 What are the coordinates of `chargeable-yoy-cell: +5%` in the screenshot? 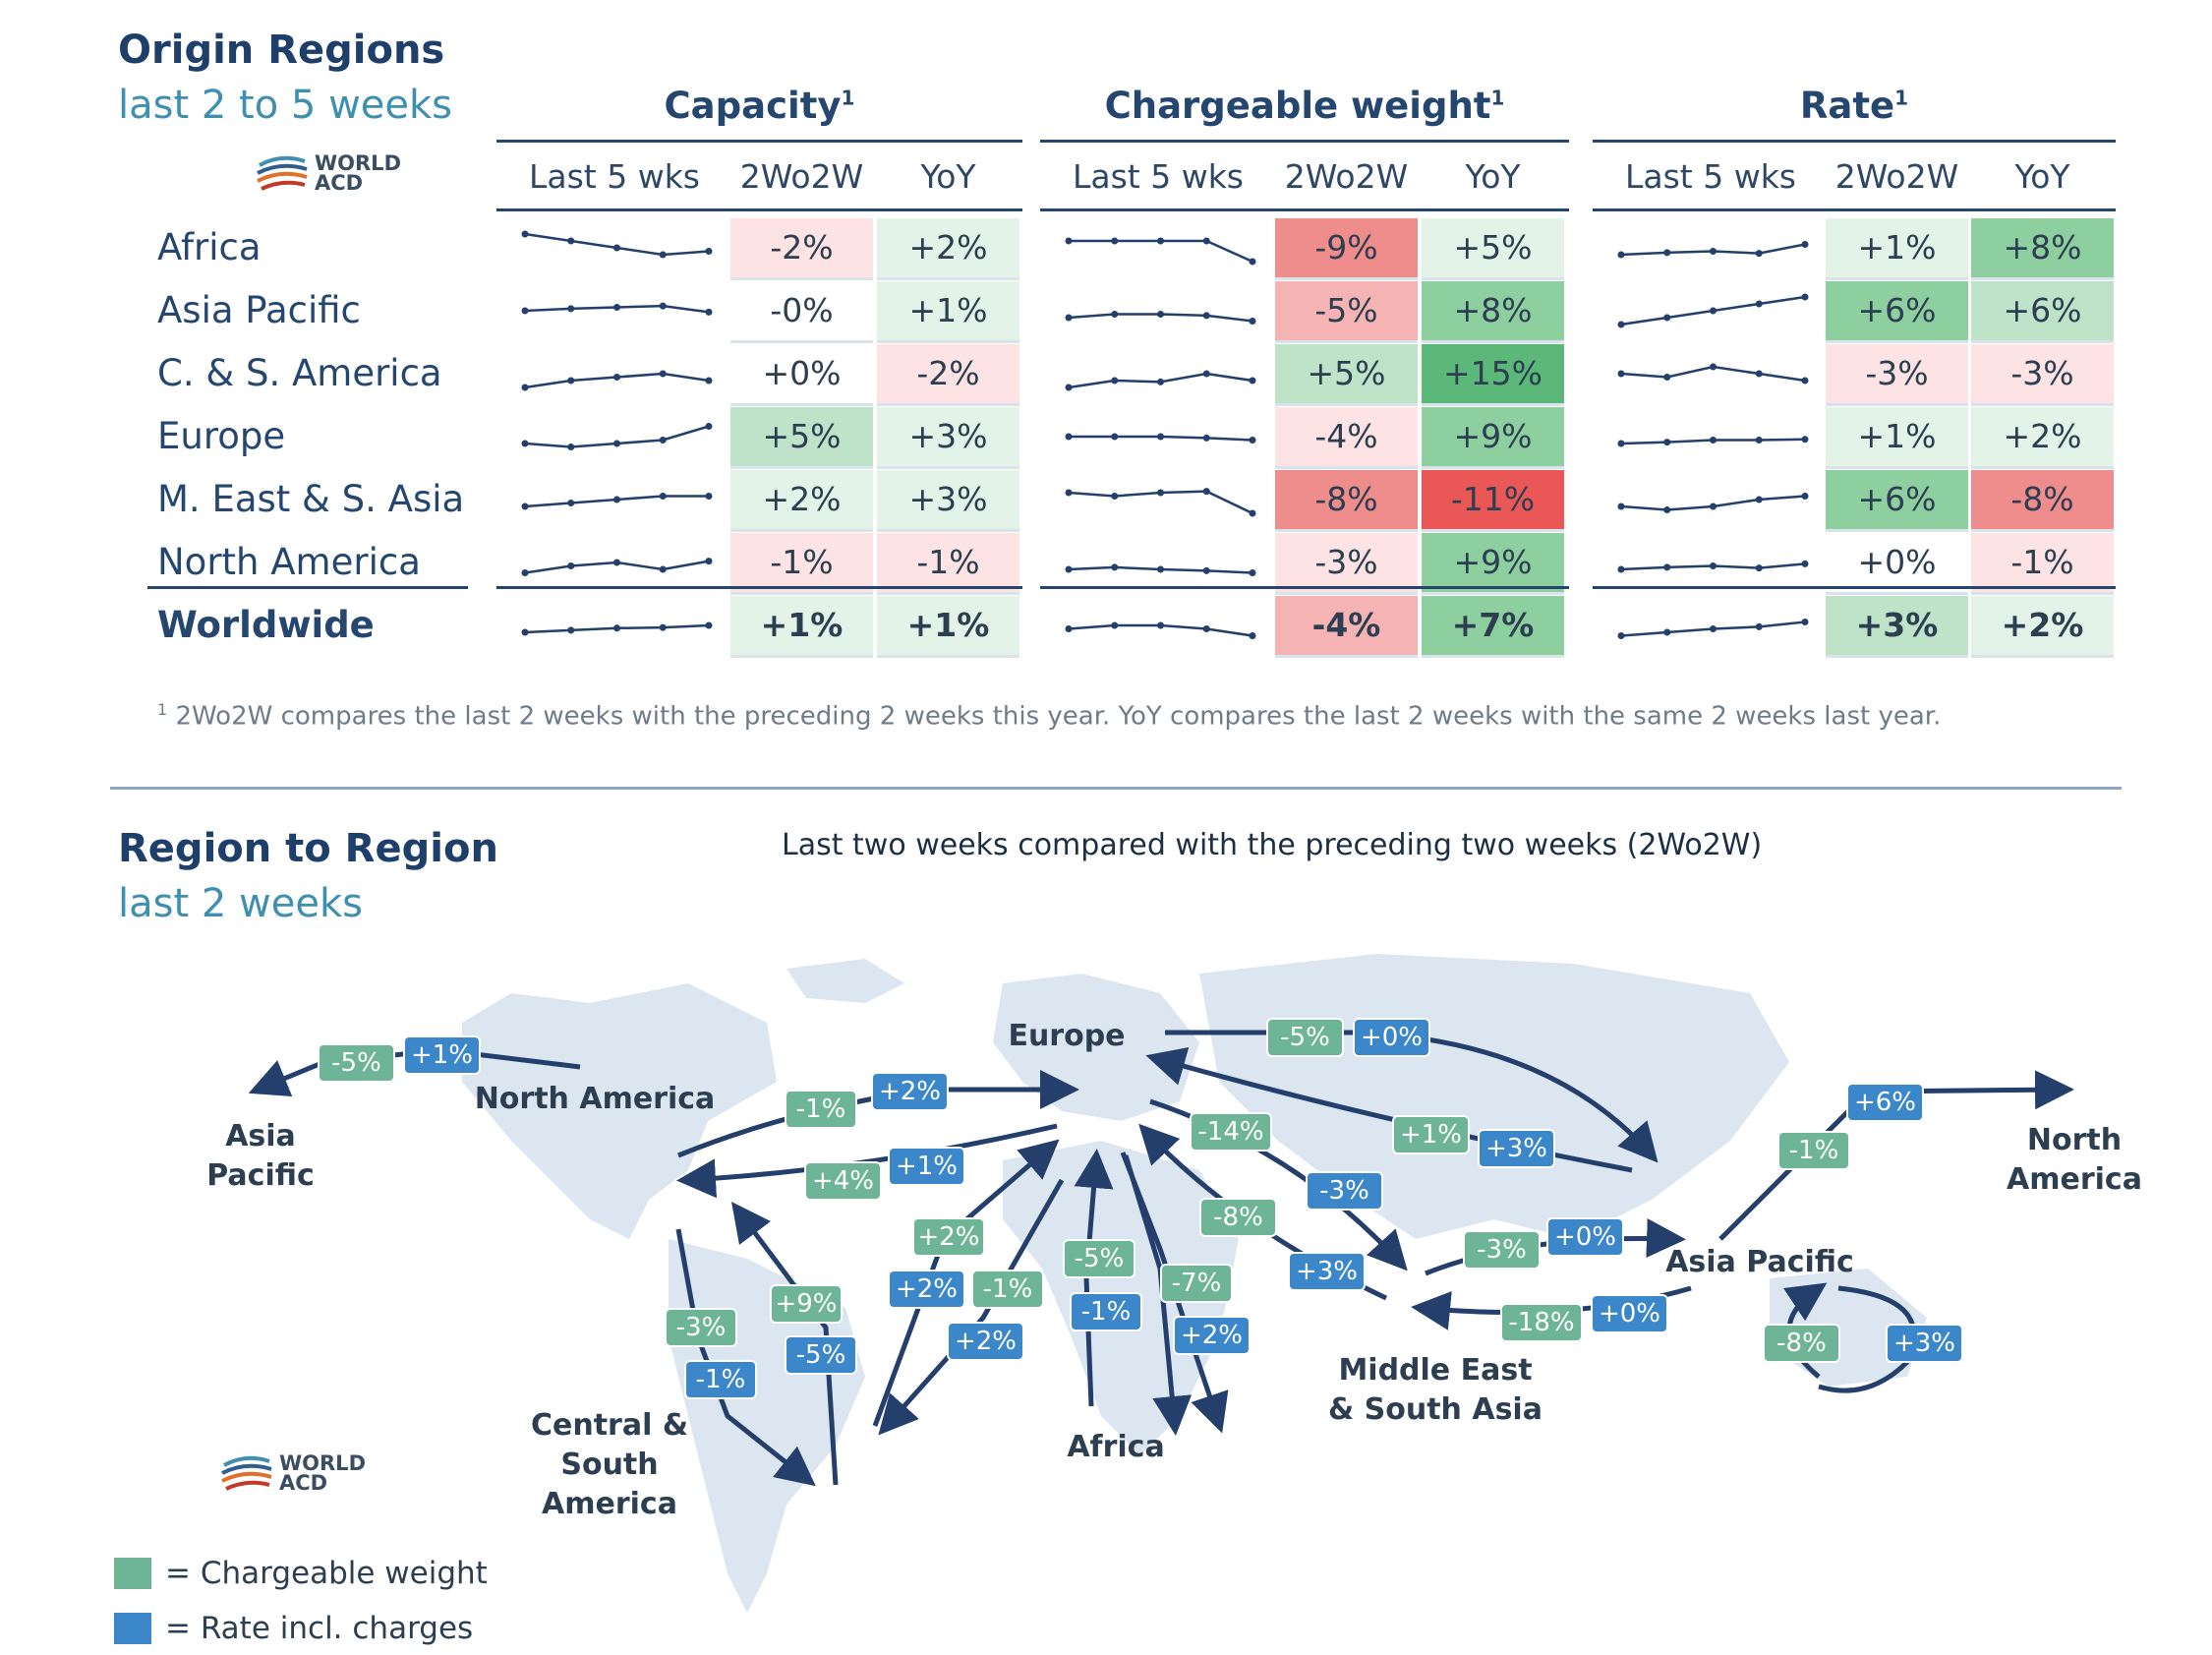 It's located at (1493, 249).